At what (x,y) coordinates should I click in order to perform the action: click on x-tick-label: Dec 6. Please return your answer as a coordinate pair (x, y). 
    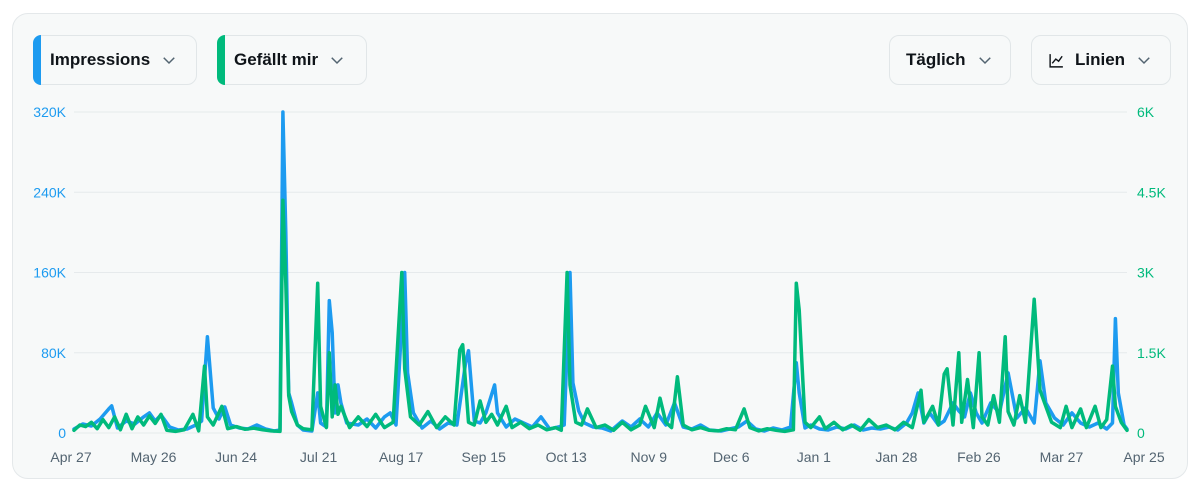
    Looking at the image, I should click on (731, 457).